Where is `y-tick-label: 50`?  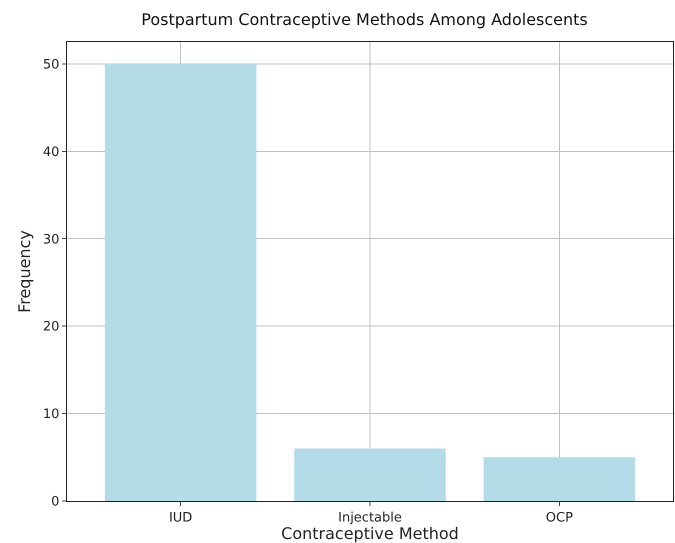 y-tick-label: 50 is located at coordinates (51, 64).